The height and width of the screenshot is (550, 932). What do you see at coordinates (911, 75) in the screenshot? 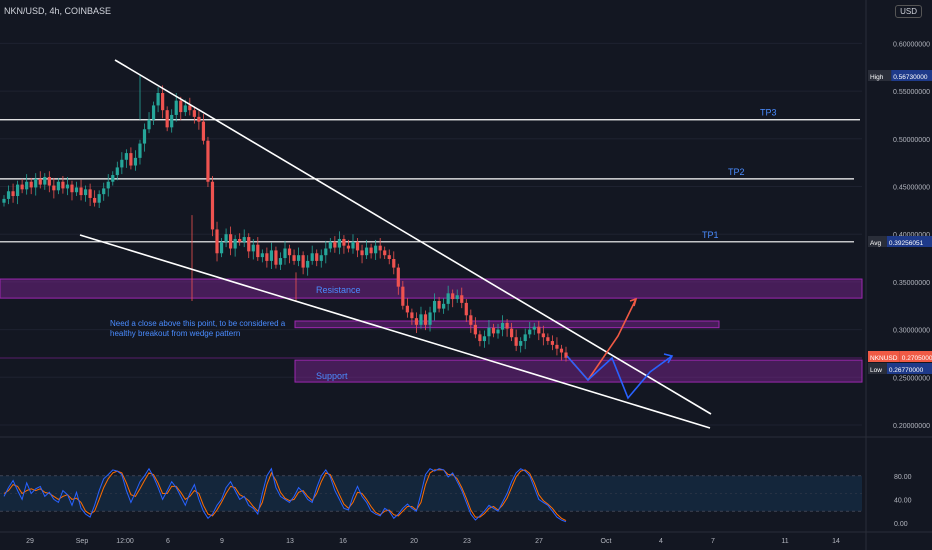
I see `price-tag-value-bg` at bounding box center [911, 75].